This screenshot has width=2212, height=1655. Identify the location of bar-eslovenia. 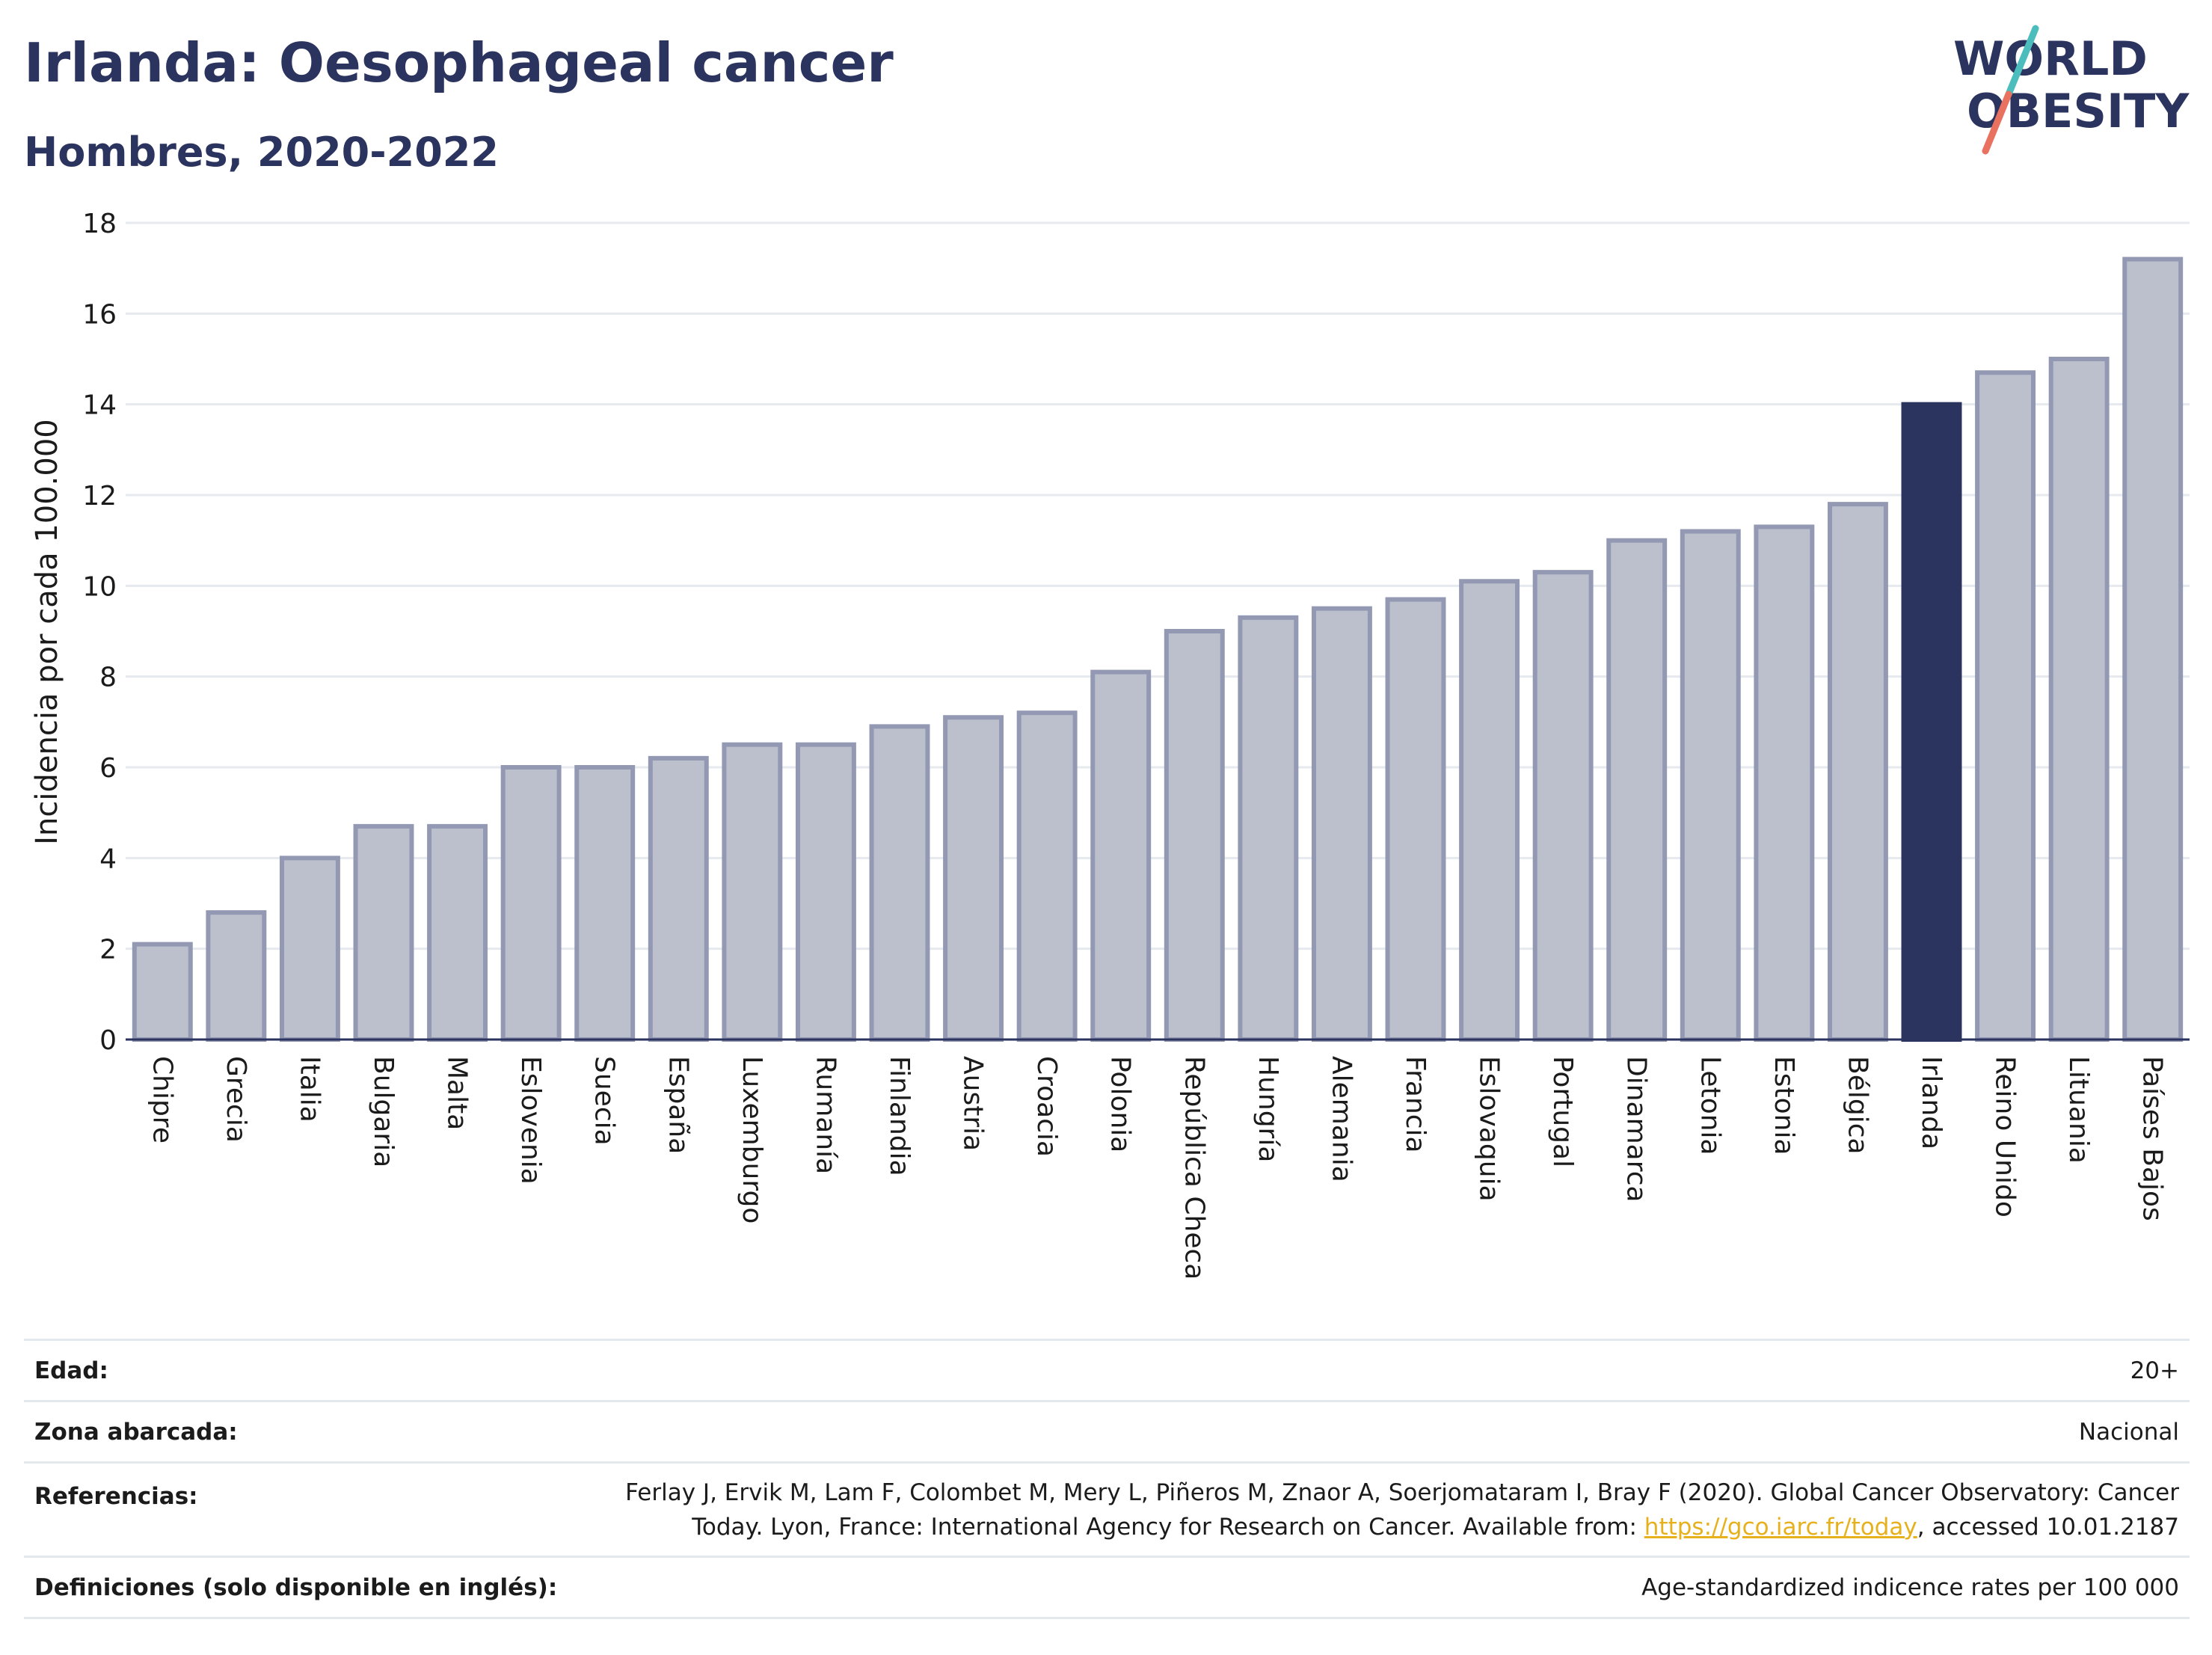
(531, 903).